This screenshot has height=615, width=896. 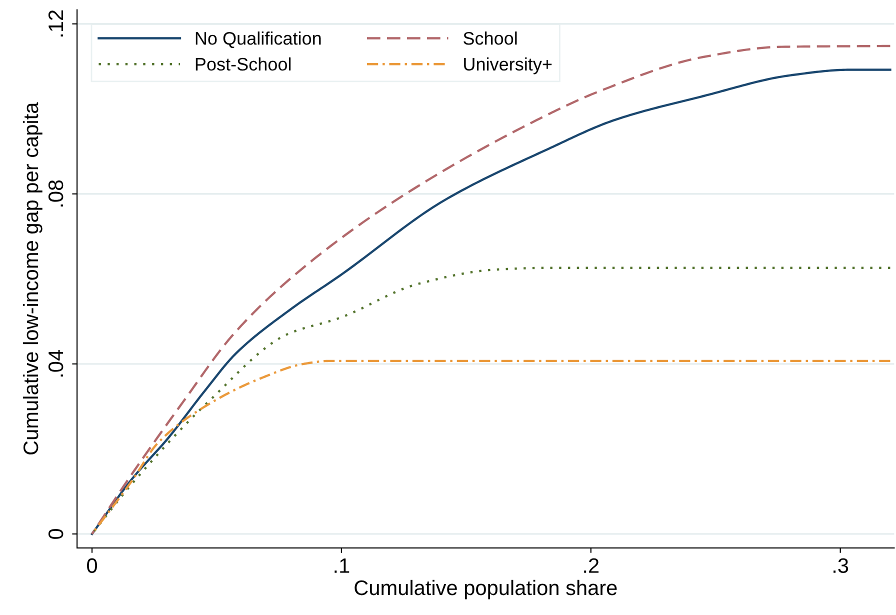 What do you see at coordinates (342, 565) in the screenshot?
I see `x-tick-label: .1` at bounding box center [342, 565].